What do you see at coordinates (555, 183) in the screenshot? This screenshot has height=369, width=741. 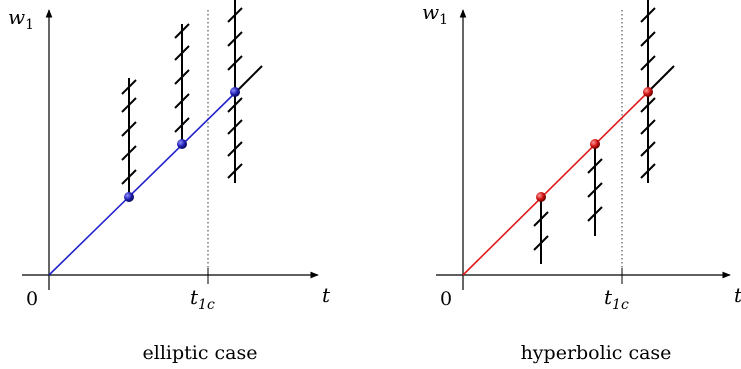 I see `red-trajectory-line` at bounding box center [555, 183].